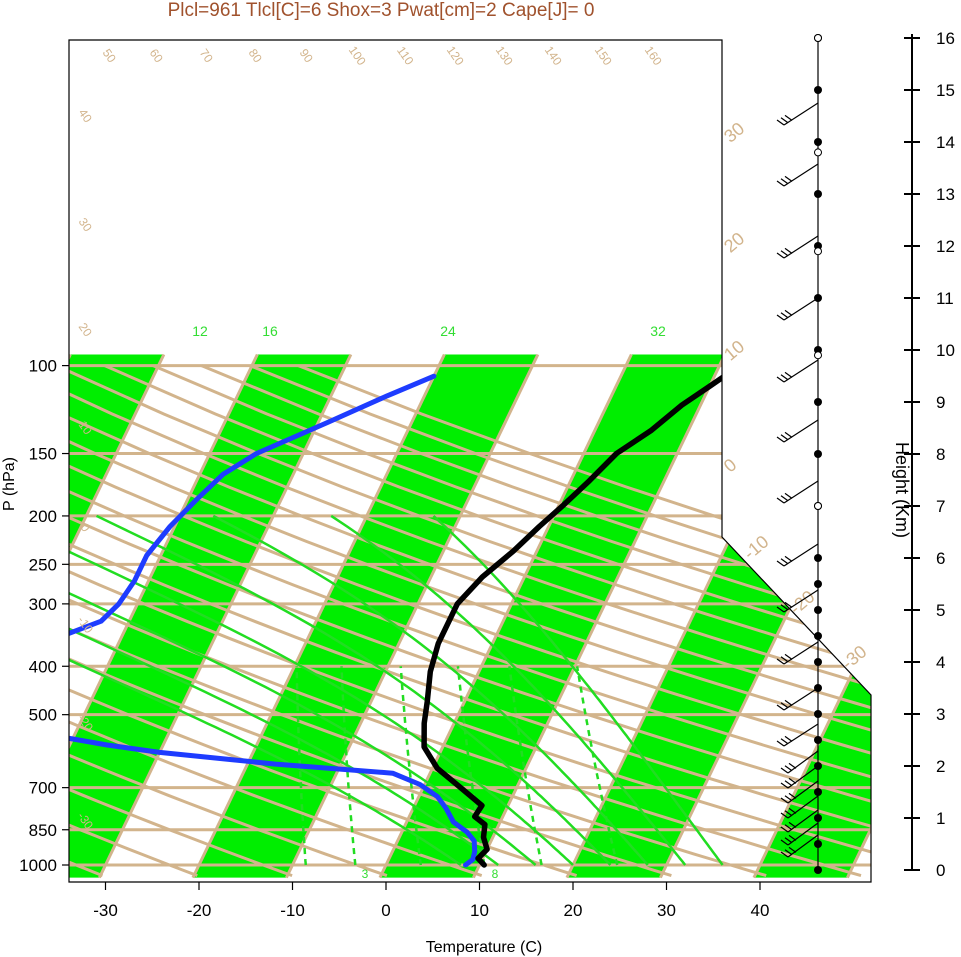 This screenshot has height=957, width=961. Describe the element at coordinates (666, 910) in the screenshot. I see `x-tick-label: 30` at that location.